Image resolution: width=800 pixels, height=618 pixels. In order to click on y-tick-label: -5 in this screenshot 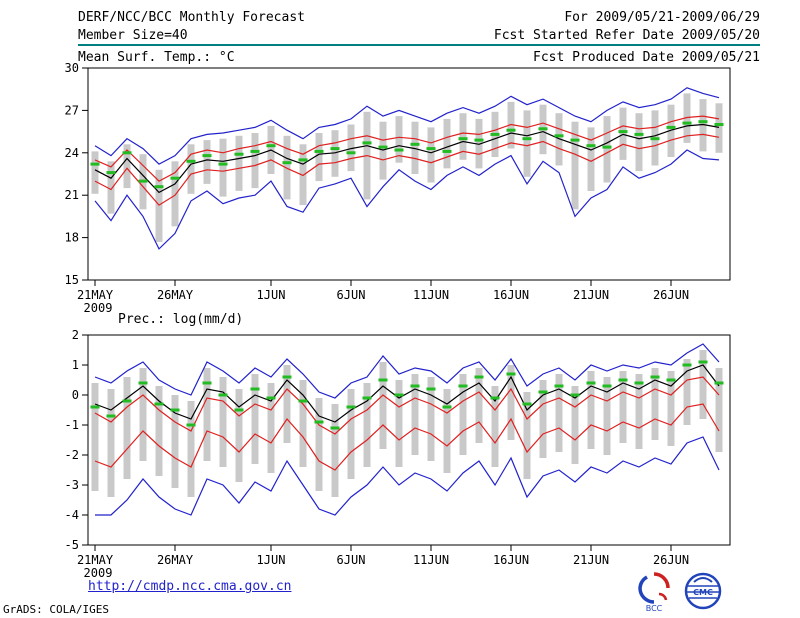, I will do `click(72, 545)`.